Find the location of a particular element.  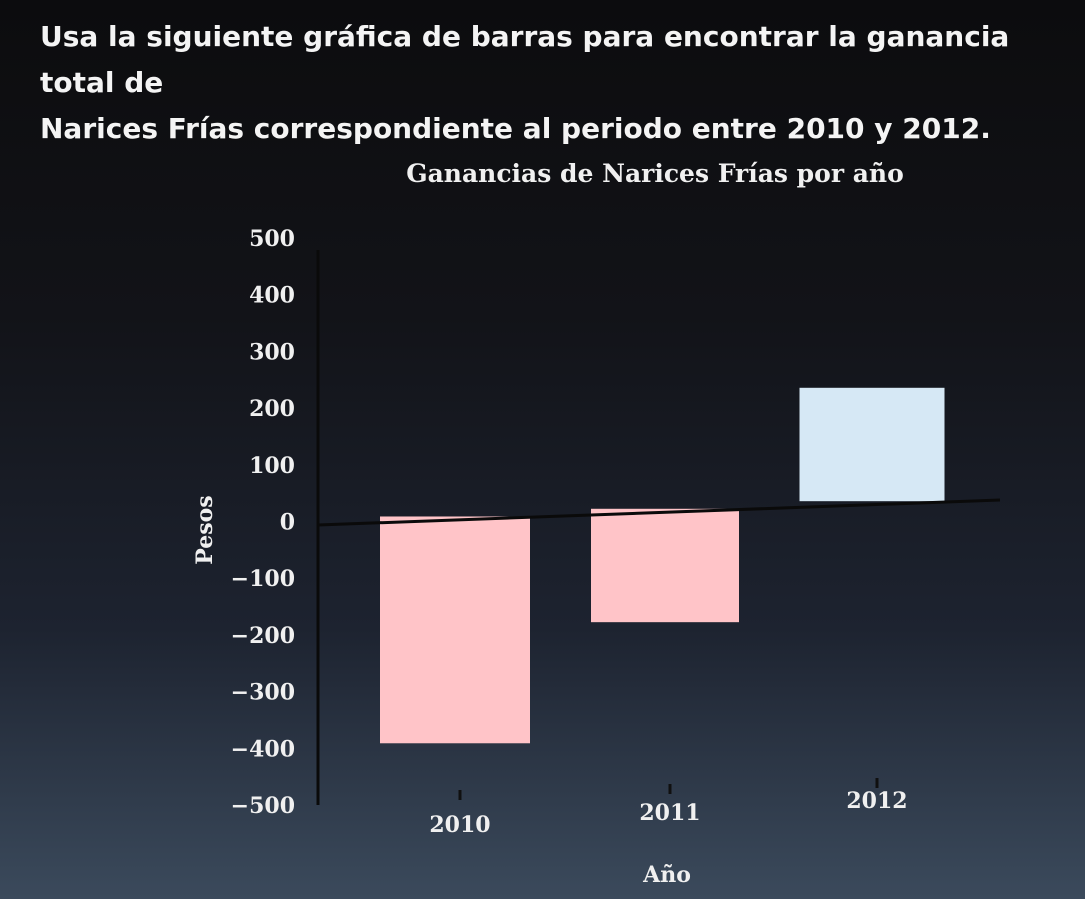

bar-2011 is located at coordinates (665, 565).